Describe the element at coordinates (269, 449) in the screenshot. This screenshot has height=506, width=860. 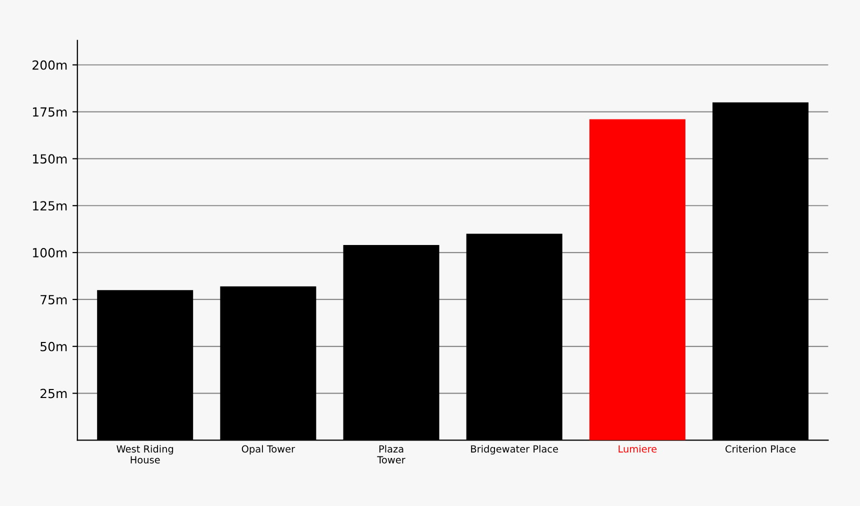
I see `x-tick-label: Opal Tower` at that location.